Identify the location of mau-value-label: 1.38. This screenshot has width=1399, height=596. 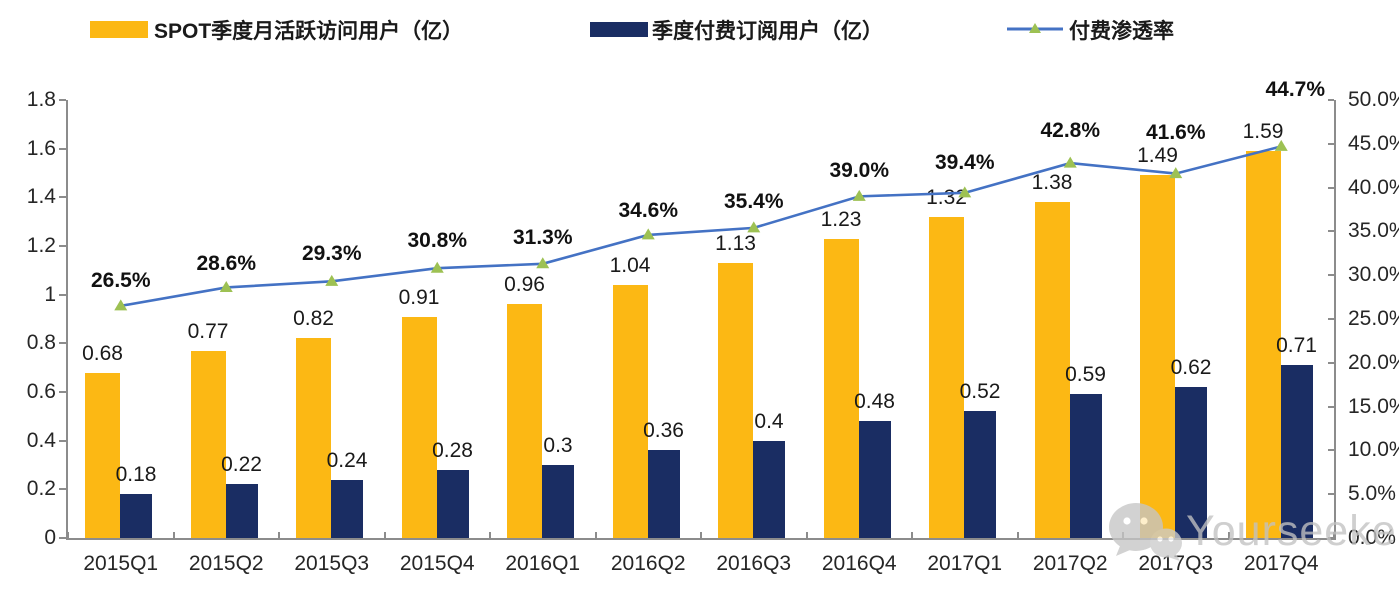
(1052, 183).